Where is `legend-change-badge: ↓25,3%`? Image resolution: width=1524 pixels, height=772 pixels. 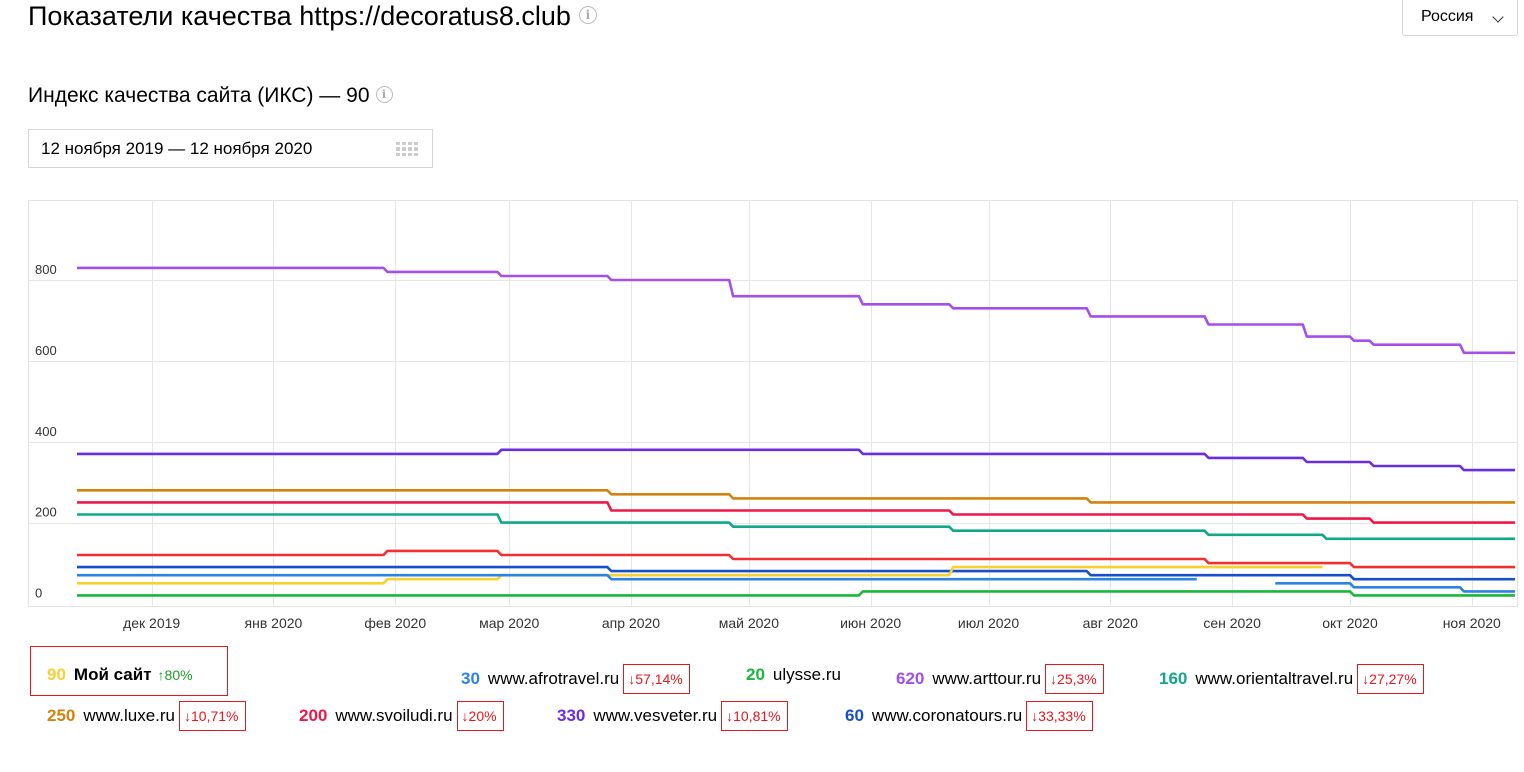 legend-change-badge: ↓25,3% is located at coordinates (1074, 679).